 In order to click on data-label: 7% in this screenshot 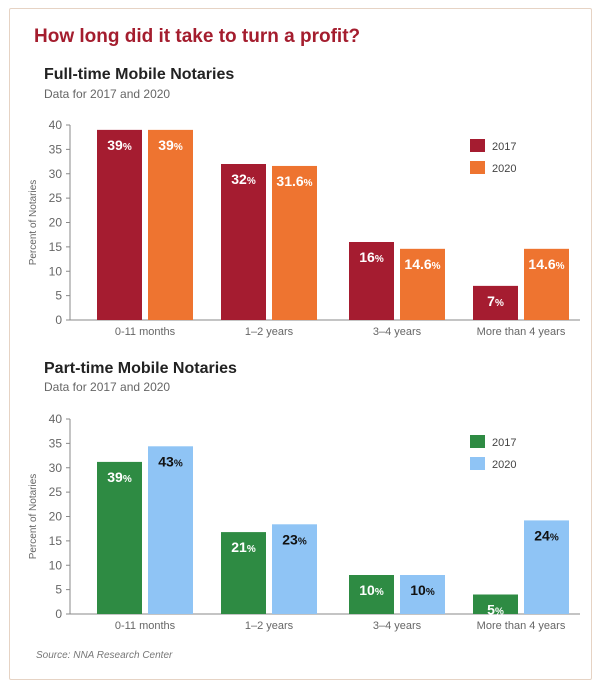, I will do `click(495, 301)`.